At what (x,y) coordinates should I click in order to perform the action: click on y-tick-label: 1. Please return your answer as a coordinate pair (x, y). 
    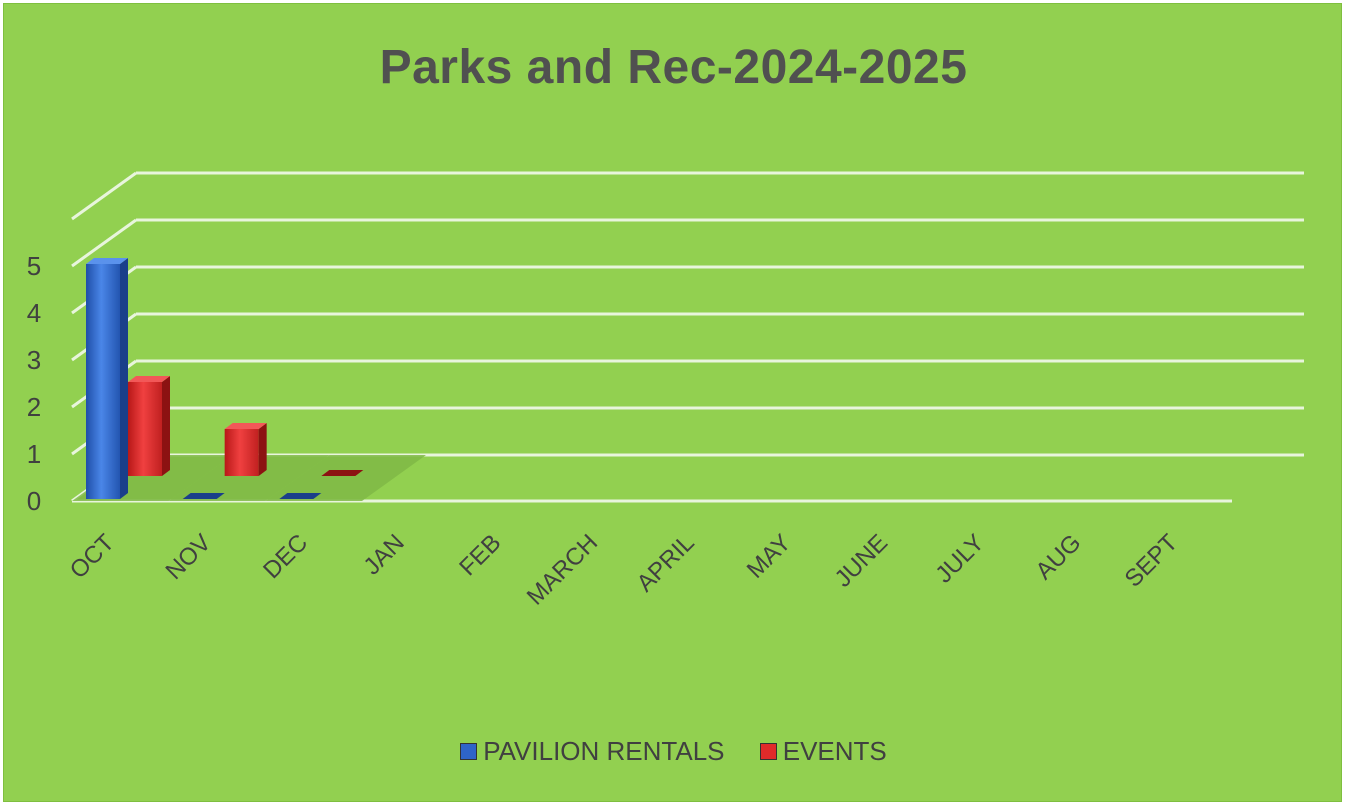
    Looking at the image, I should click on (34, 454).